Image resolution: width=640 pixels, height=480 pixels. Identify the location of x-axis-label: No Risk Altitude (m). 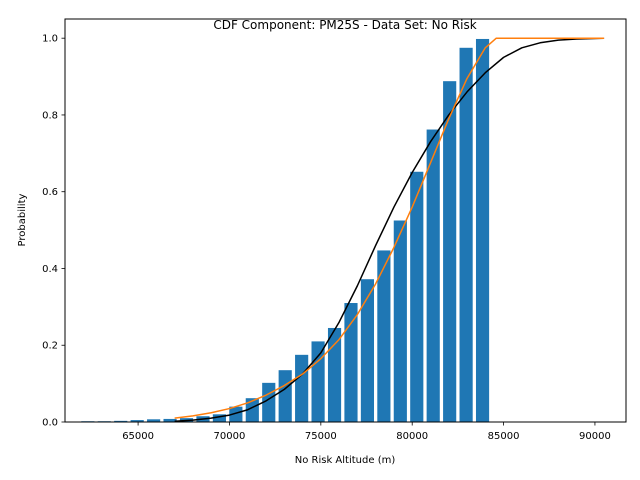
(345, 460).